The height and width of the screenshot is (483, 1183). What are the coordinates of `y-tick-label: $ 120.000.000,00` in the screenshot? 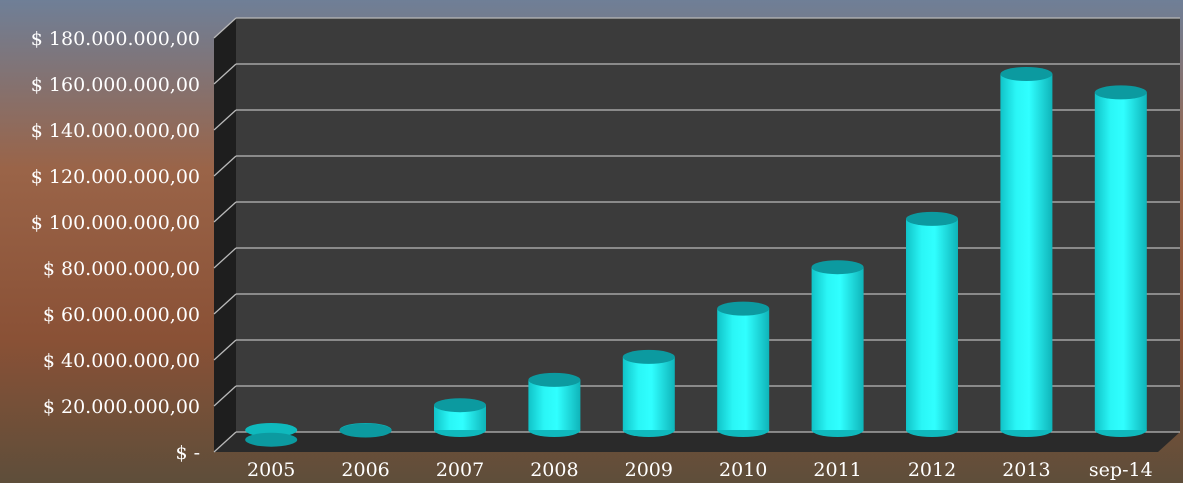 It's located at (115, 177).